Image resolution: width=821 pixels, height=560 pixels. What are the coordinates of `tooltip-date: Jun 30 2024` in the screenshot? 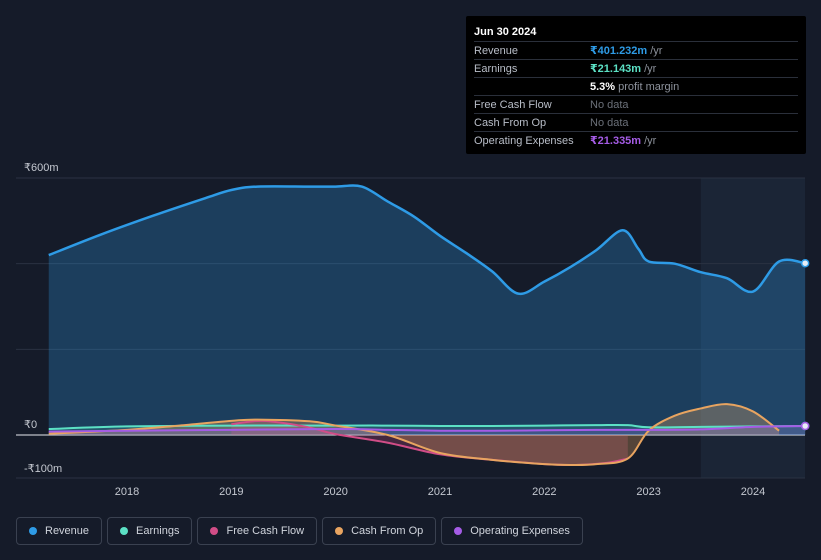 It's located at (505, 32).